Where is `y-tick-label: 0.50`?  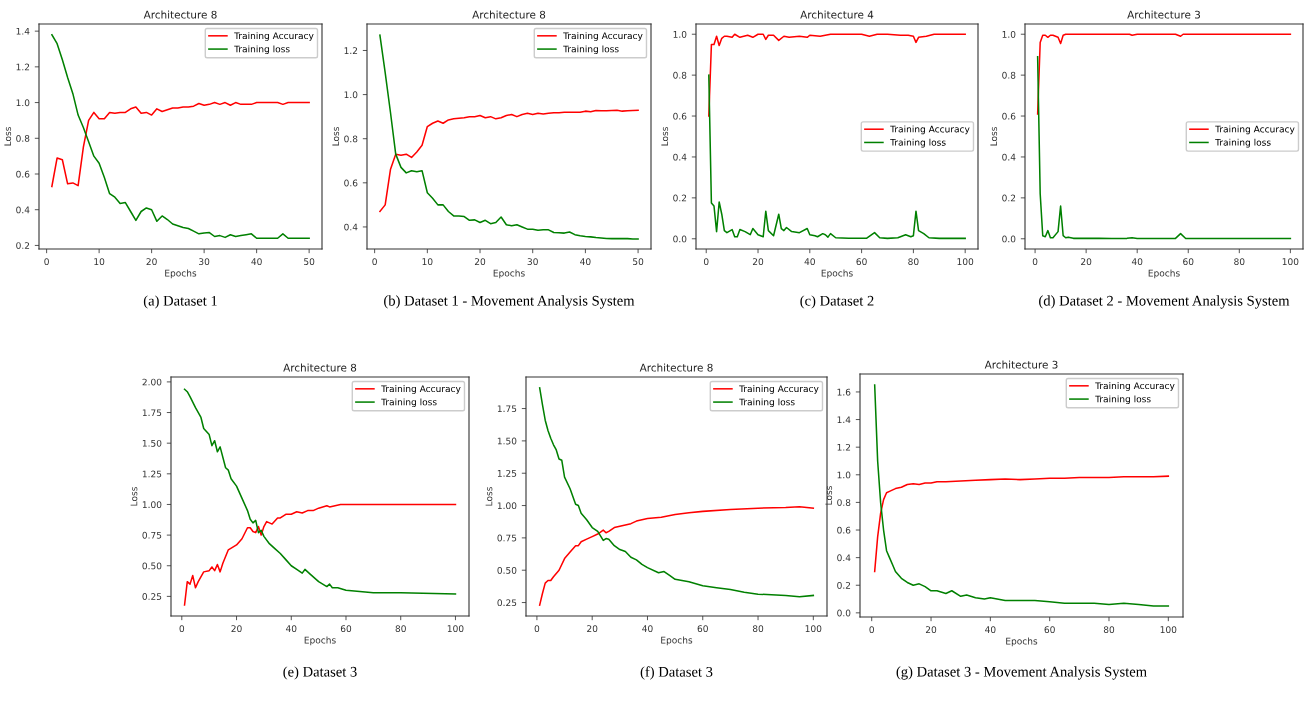 y-tick-label: 0.50 is located at coordinates (507, 570).